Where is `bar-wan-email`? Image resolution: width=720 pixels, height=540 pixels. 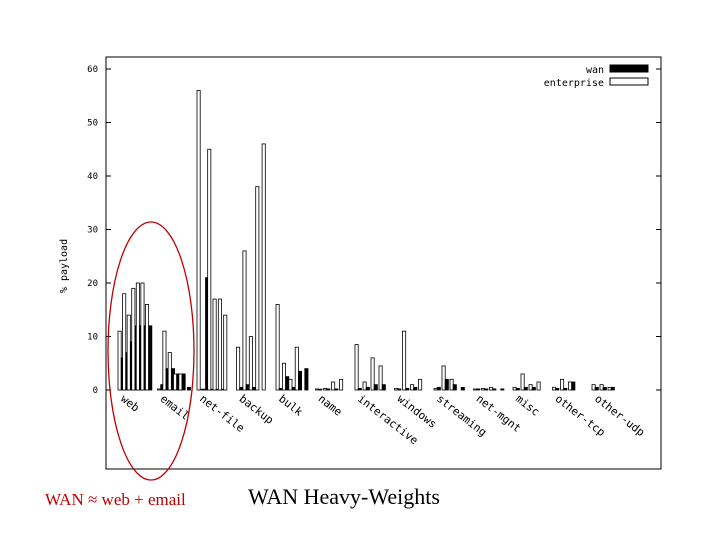
bar-wan-email is located at coordinates (188, 388).